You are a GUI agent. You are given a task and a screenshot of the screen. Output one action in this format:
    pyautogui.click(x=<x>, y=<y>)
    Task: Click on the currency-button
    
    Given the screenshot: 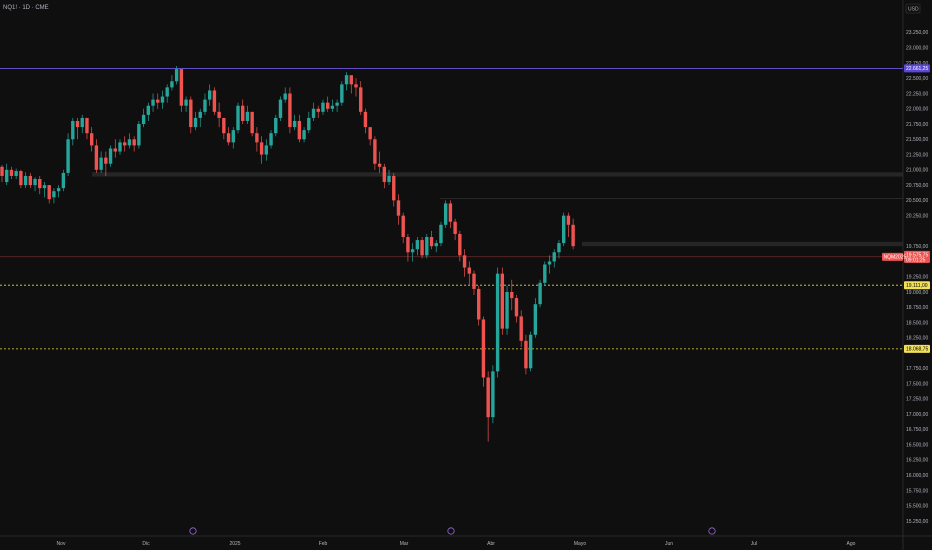 What is the action you would take?
    pyautogui.click(x=913, y=8)
    